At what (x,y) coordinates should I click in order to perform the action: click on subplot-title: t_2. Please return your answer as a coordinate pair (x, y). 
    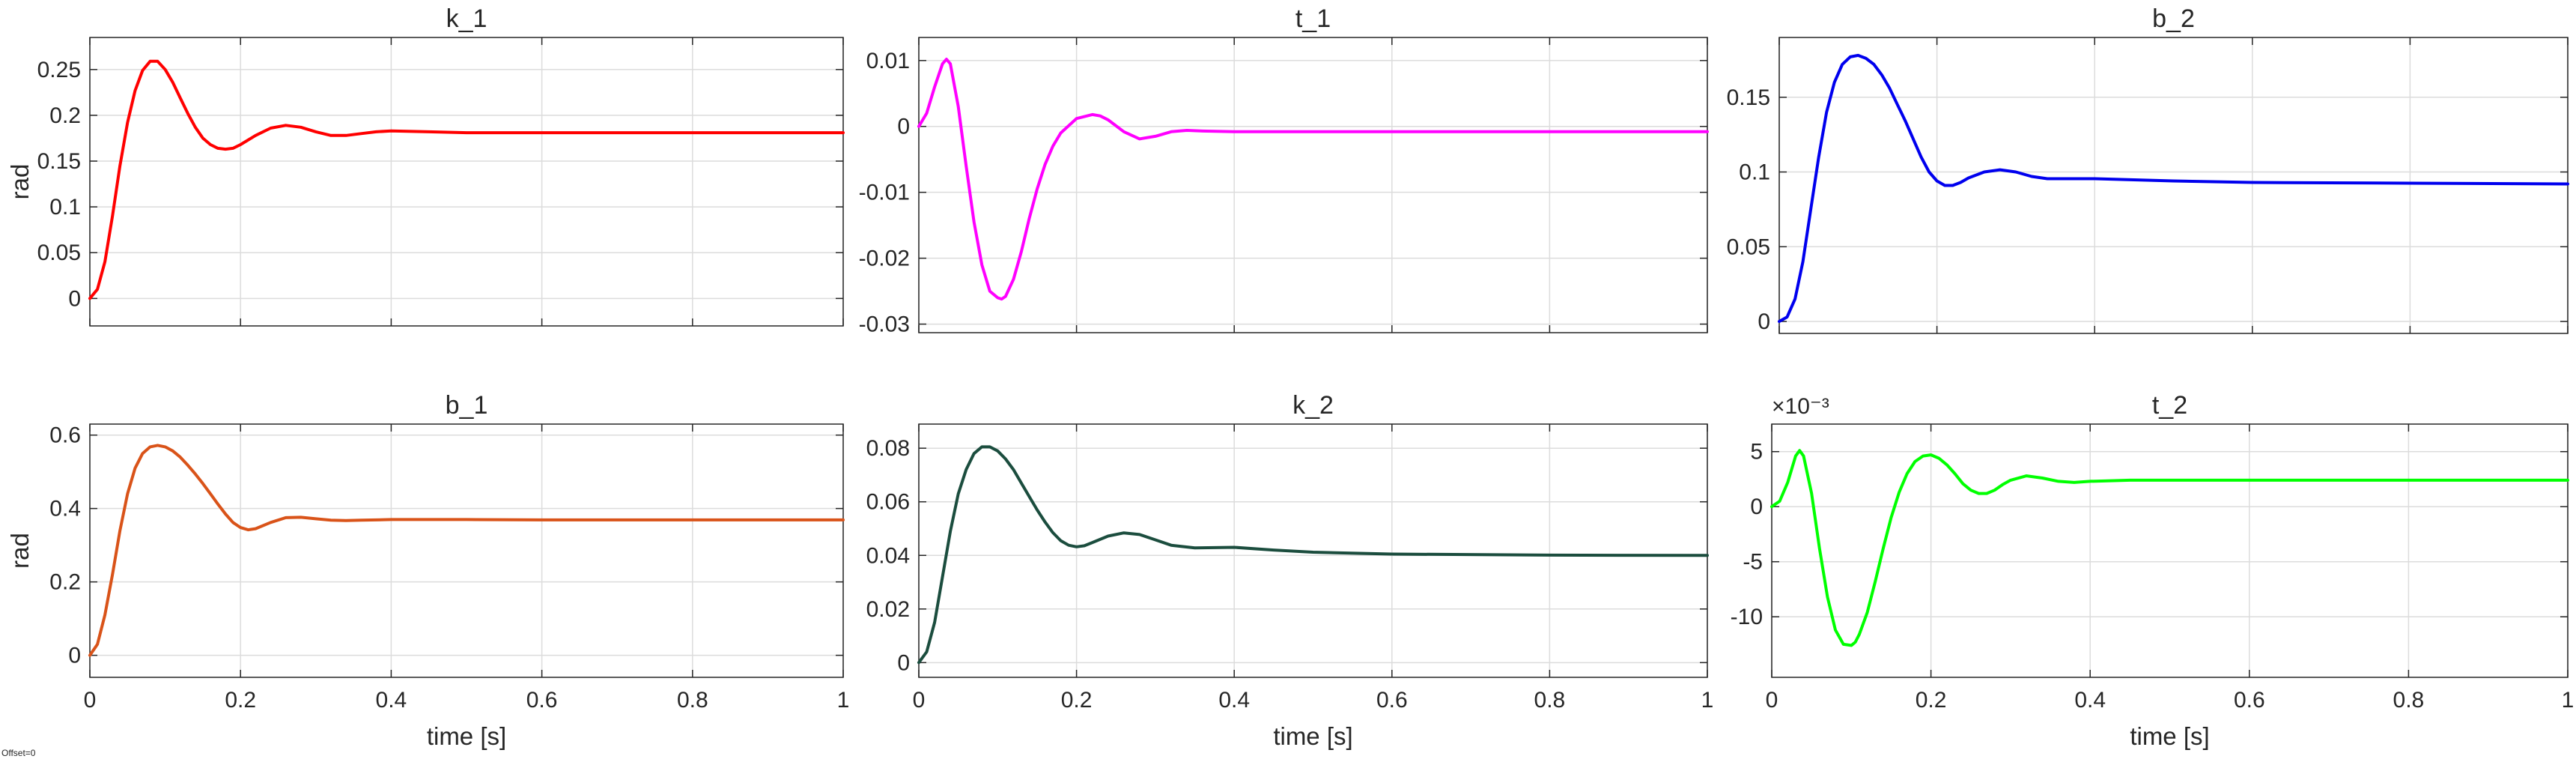
    Looking at the image, I should click on (2169, 405).